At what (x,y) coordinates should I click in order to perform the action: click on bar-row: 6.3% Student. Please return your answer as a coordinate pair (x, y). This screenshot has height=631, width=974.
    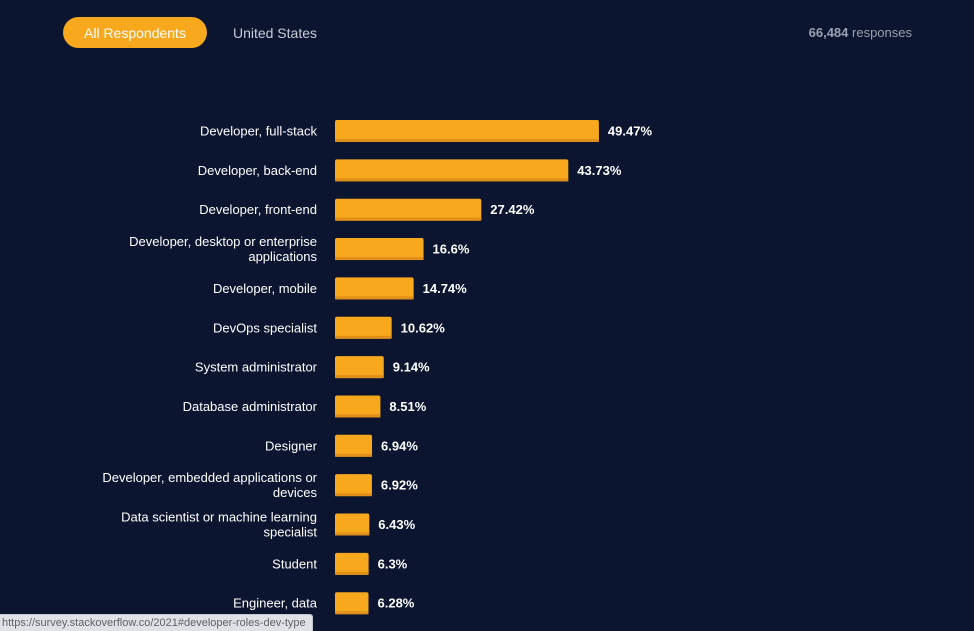
    Looking at the image, I should click on (340, 563).